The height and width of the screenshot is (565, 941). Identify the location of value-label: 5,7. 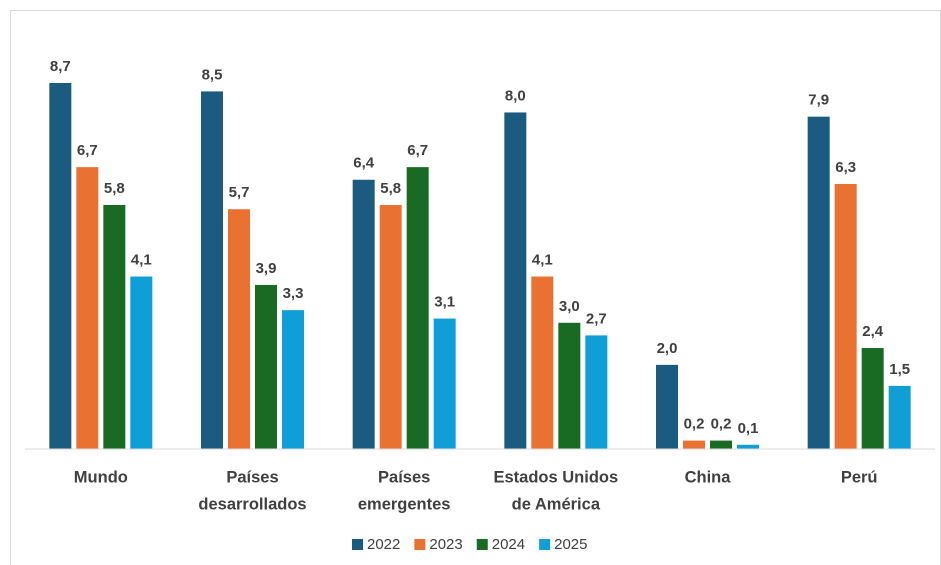
(239, 192).